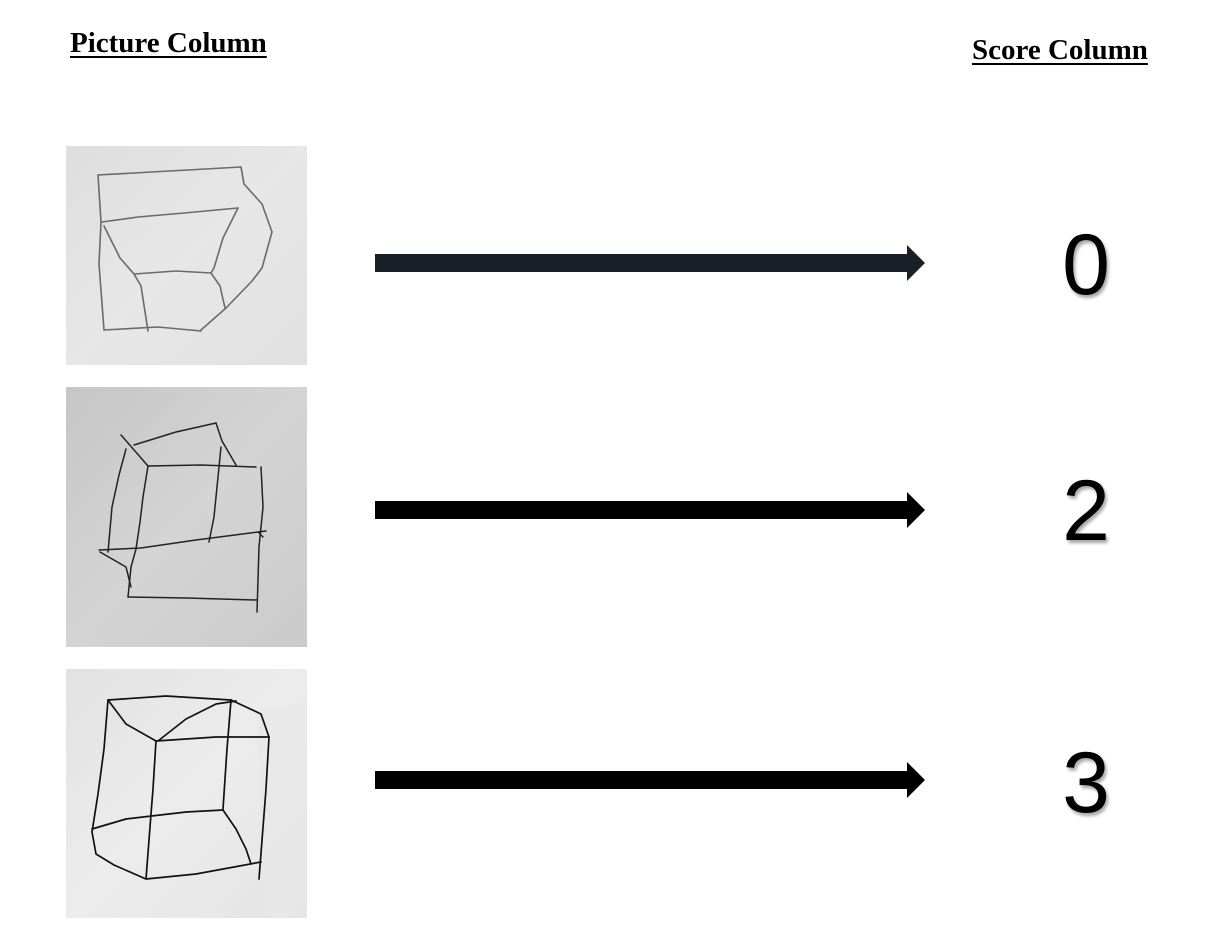 This screenshot has height=944, width=1232. What do you see at coordinates (1086, 783) in the screenshot?
I see `score-value: 3` at bounding box center [1086, 783].